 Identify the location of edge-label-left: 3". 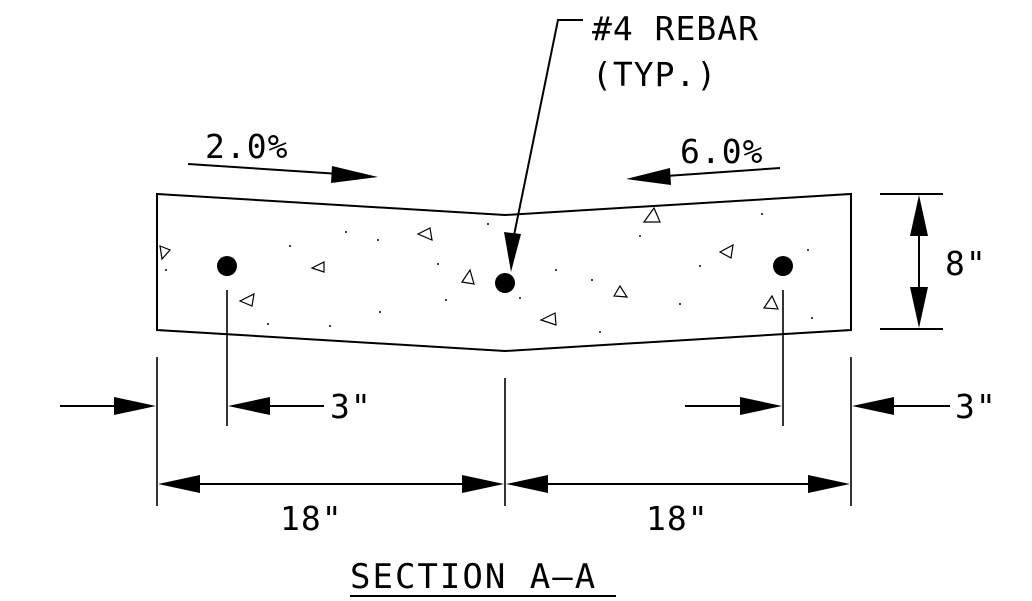
(351, 406).